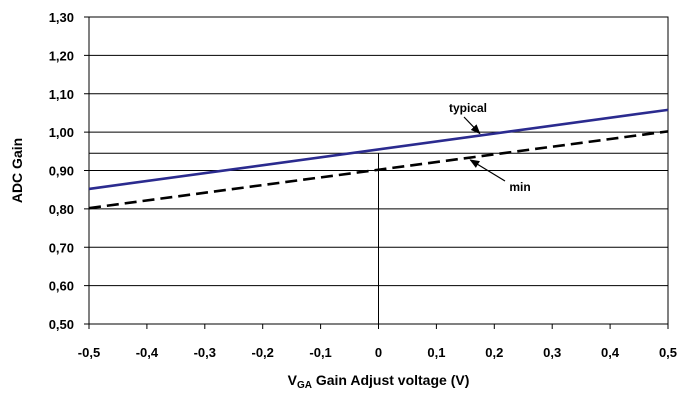 The image size is (683, 393). What do you see at coordinates (668, 352) in the screenshot?
I see `x-tick-label: 0,5` at bounding box center [668, 352].